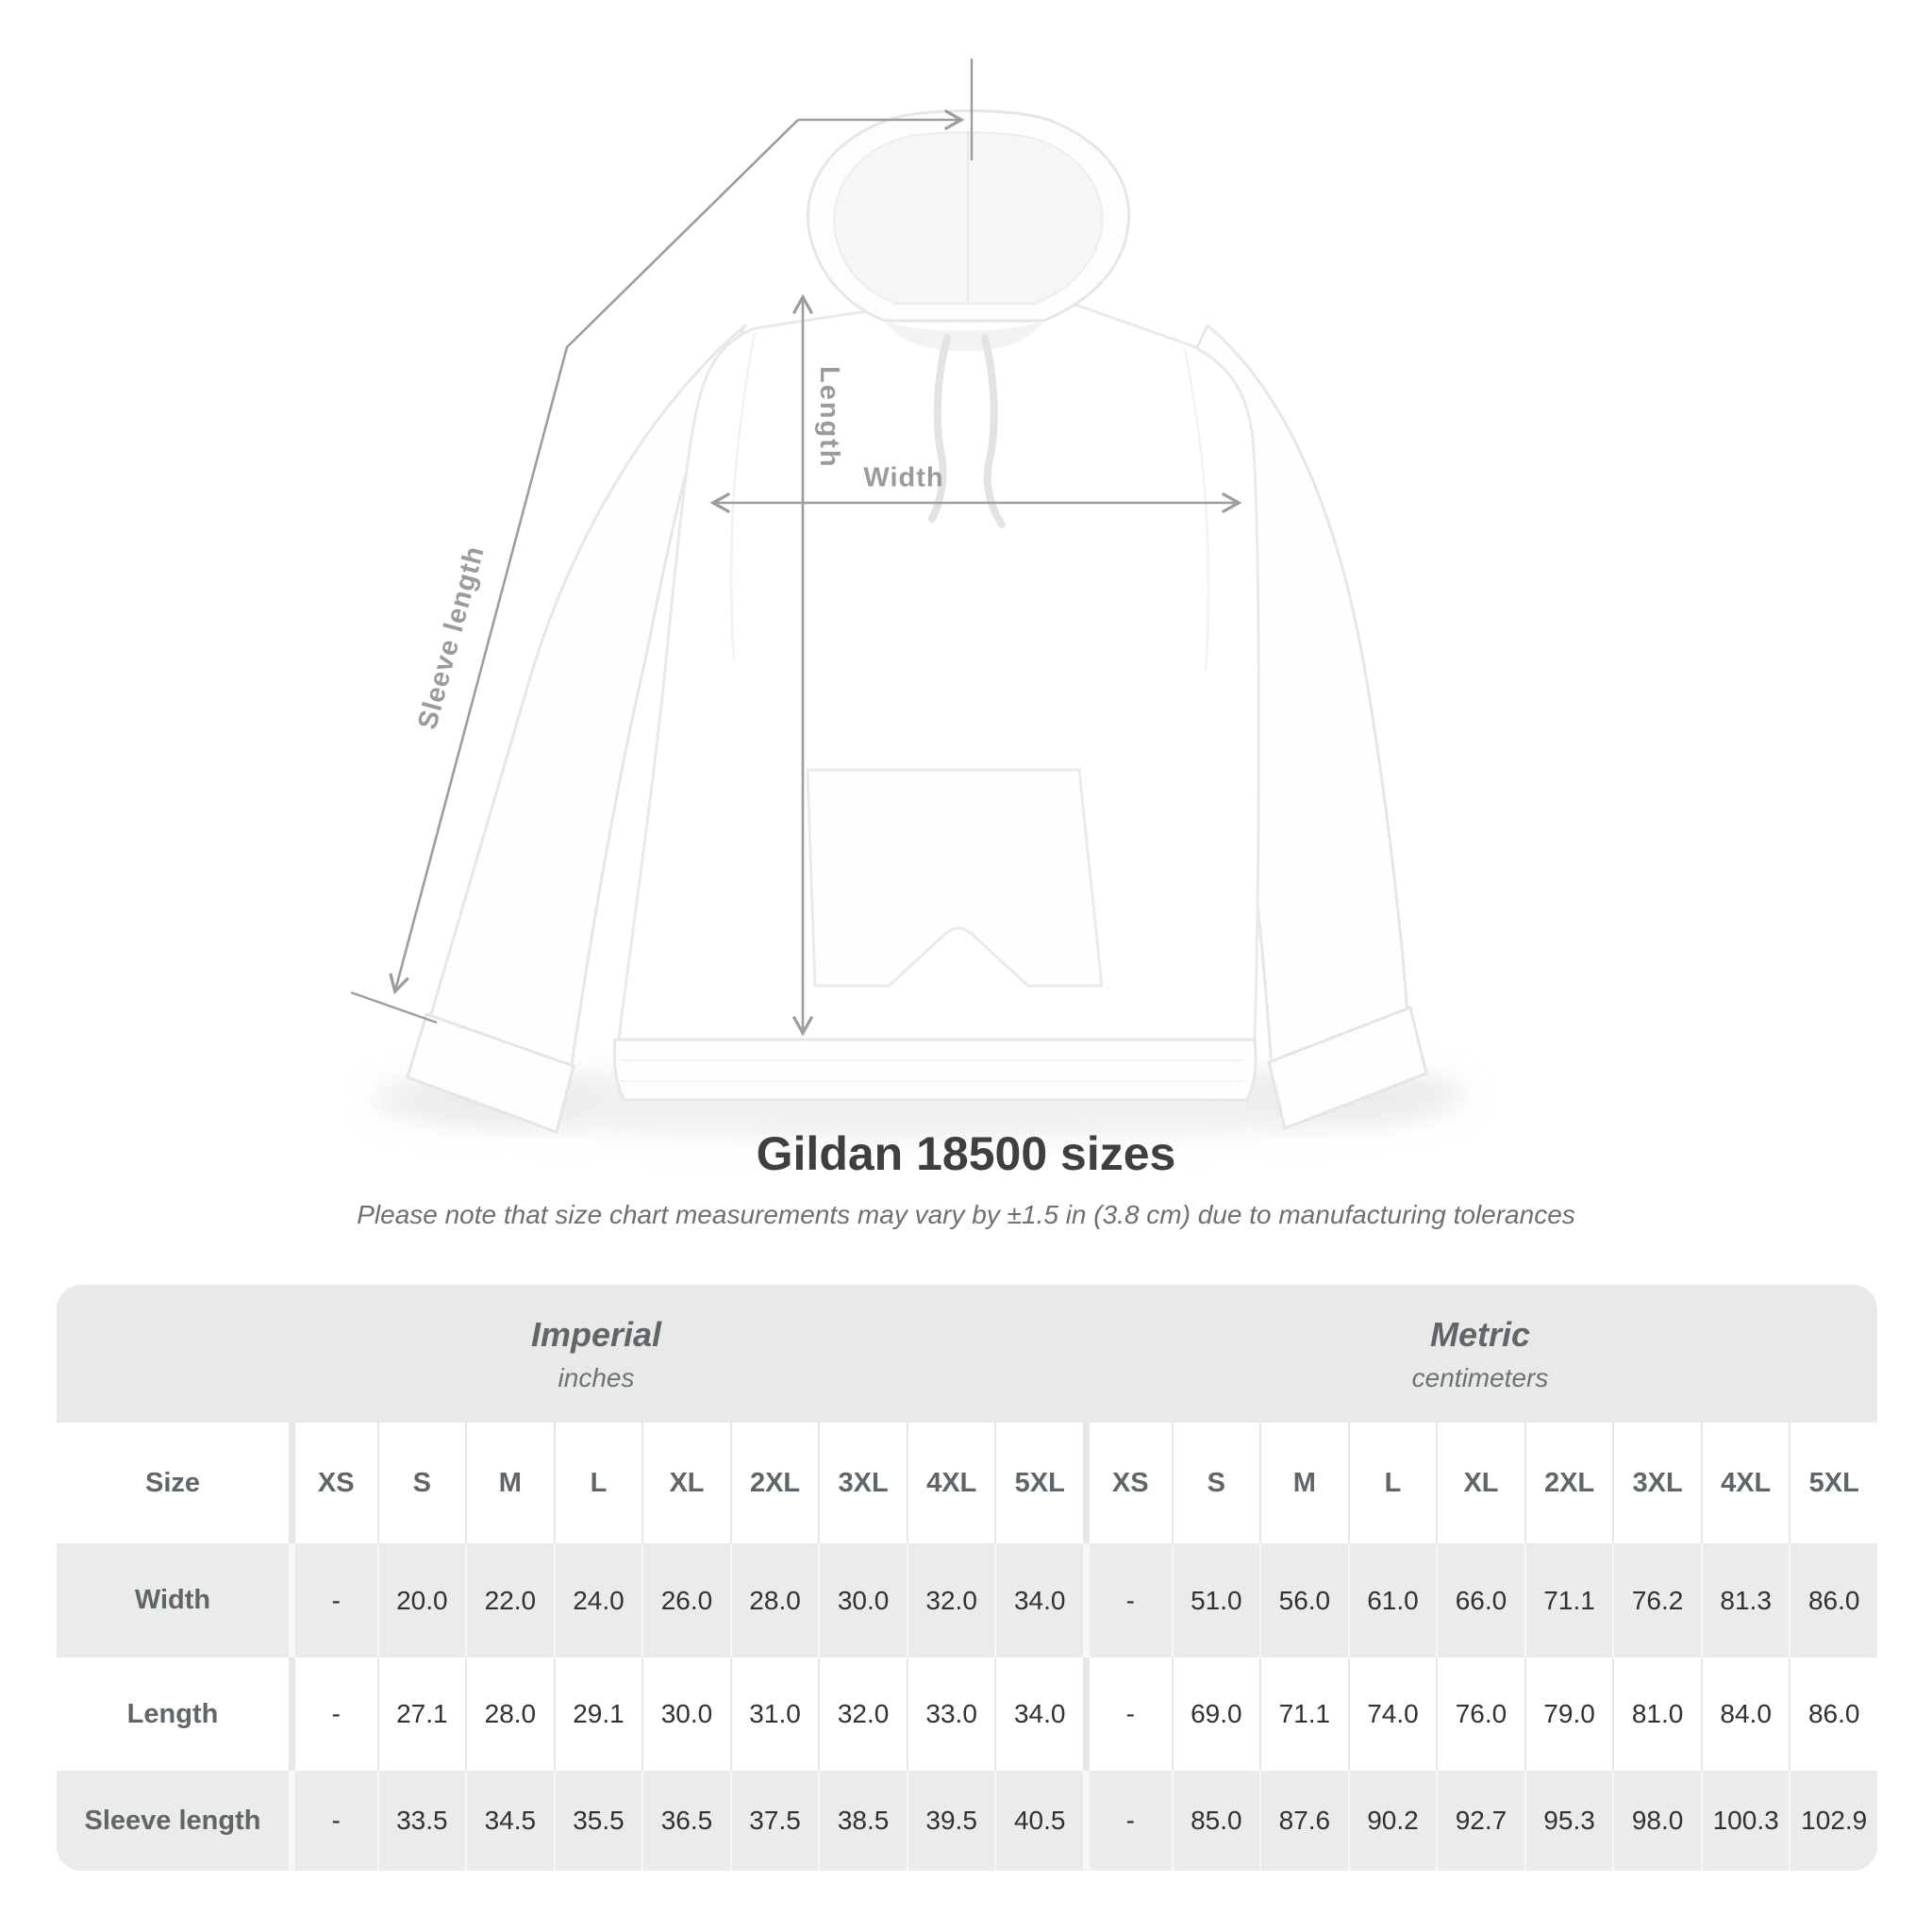 Image resolution: width=1932 pixels, height=1932 pixels. I want to click on table-cell-metric: 76.2, so click(1657, 1600).